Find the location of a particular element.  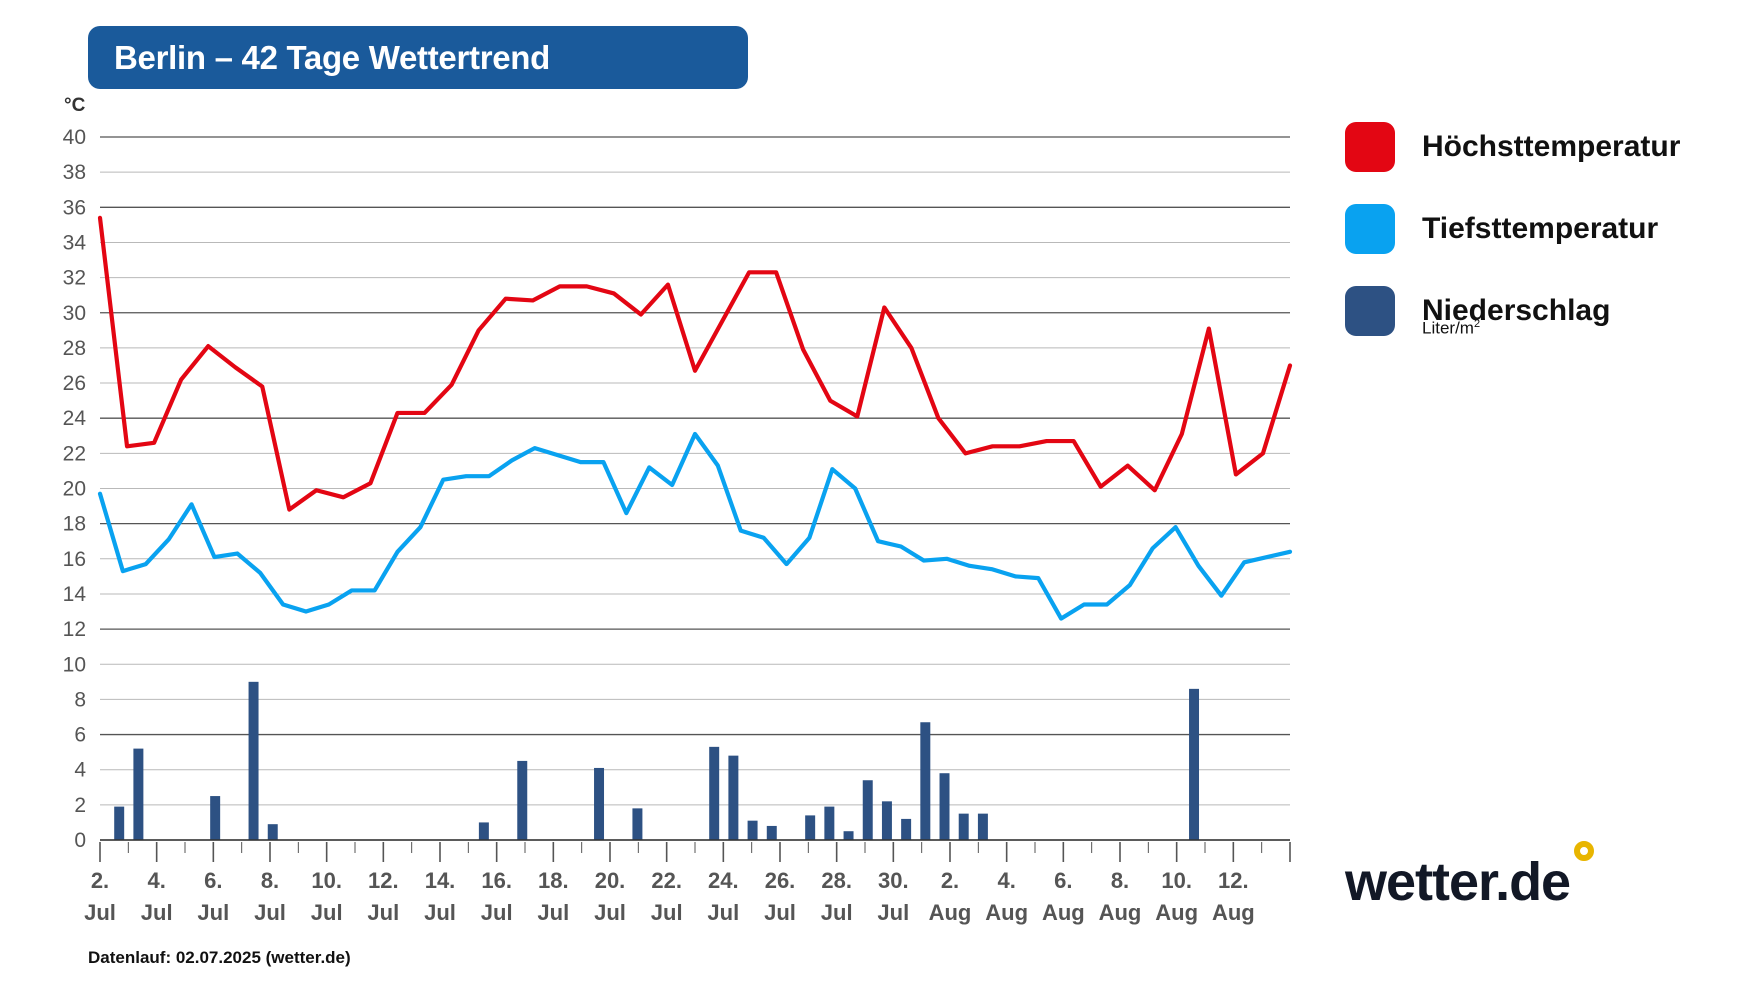

svg-text: 22 is located at coordinates (74, 453).